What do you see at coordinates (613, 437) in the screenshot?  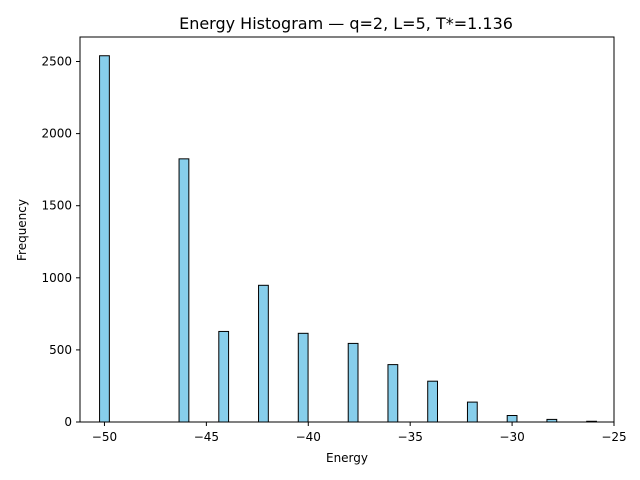 I see `x-tick-label: −25` at bounding box center [613, 437].